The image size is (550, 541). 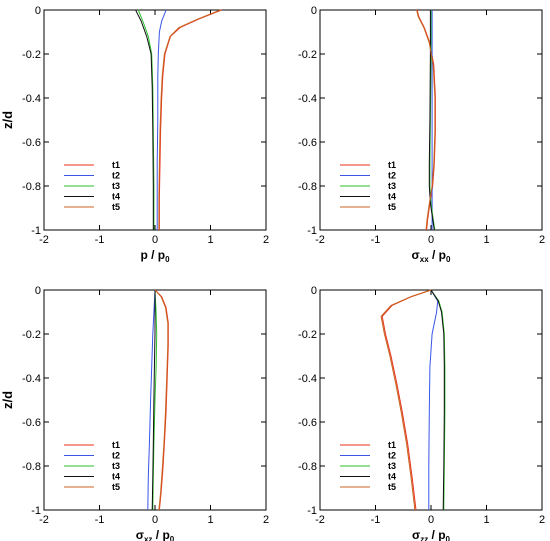 I want to click on x-axis-label: σzz / p0, so click(x=431, y=534).